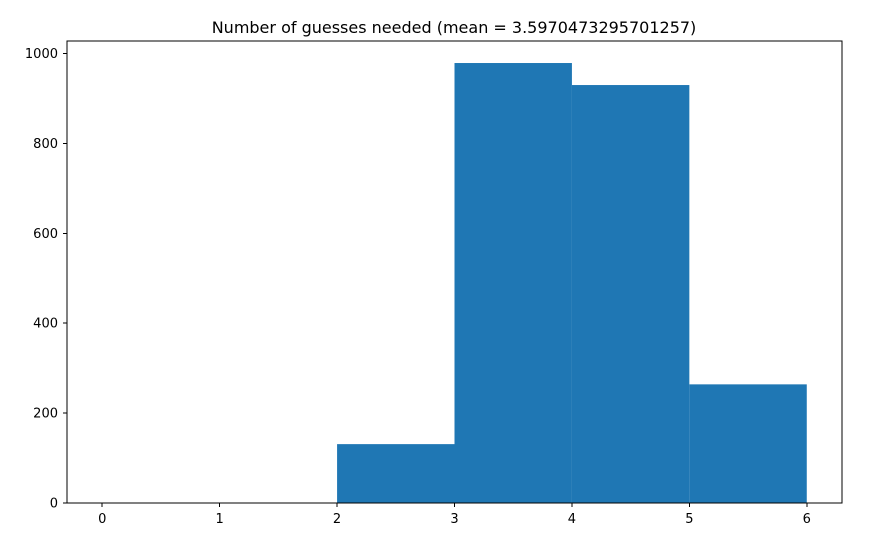  What do you see at coordinates (220, 519) in the screenshot?
I see `x-tick-label: 1` at bounding box center [220, 519].